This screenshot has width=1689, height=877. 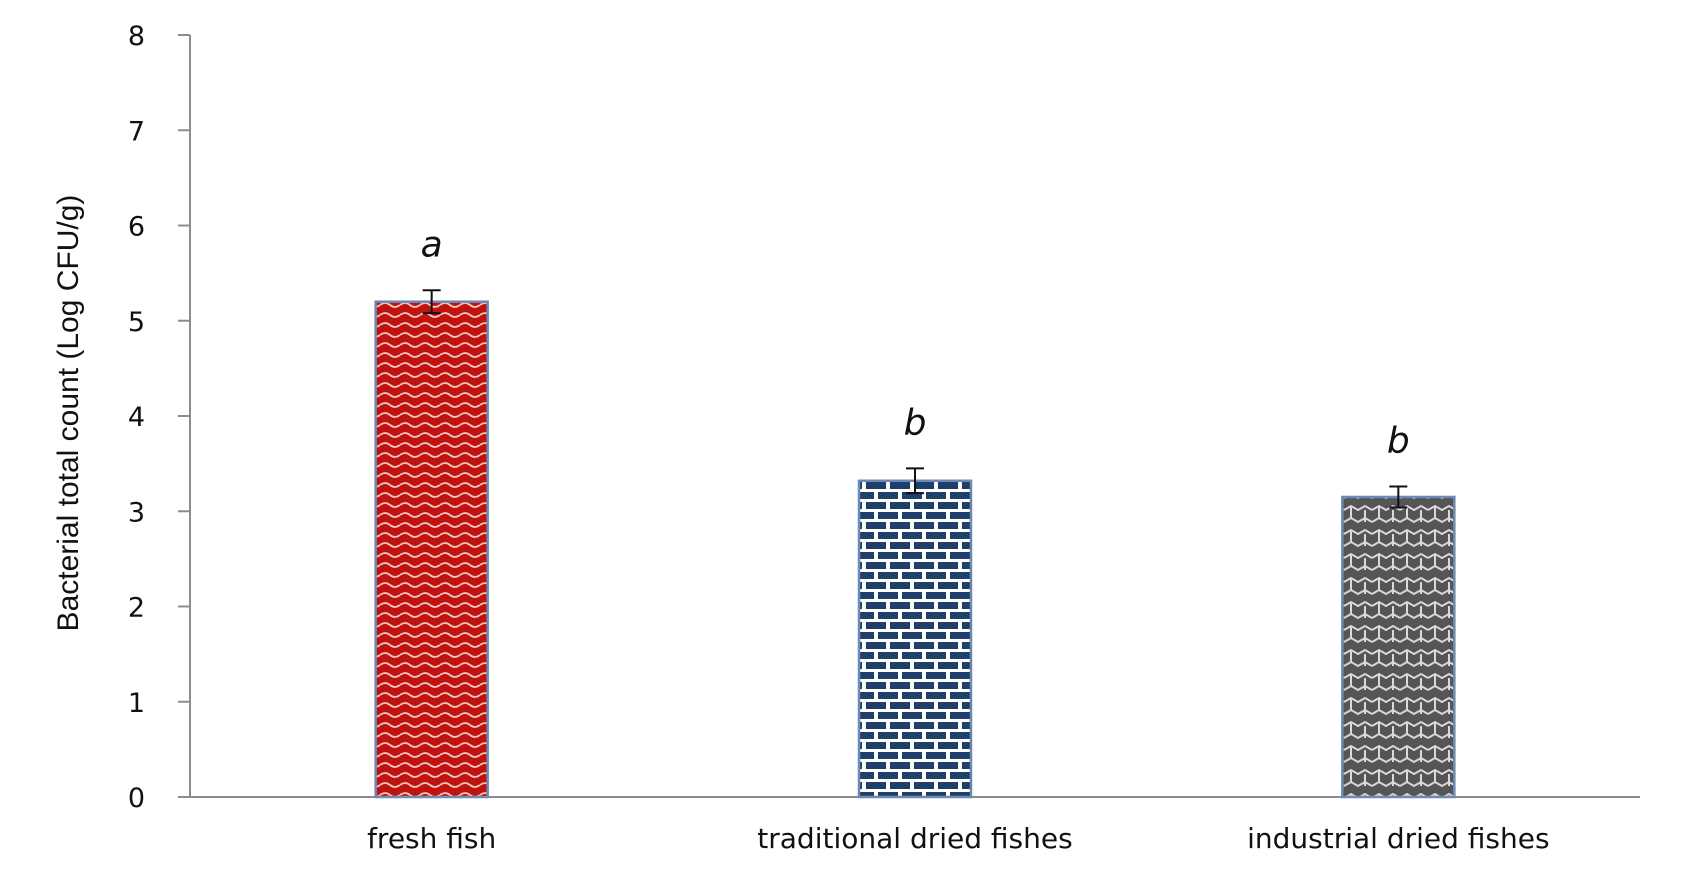 What do you see at coordinates (1398, 838) in the screenshot?
I see `category-label-2: industrial dried fishes` at bounding box center [1398, 838].